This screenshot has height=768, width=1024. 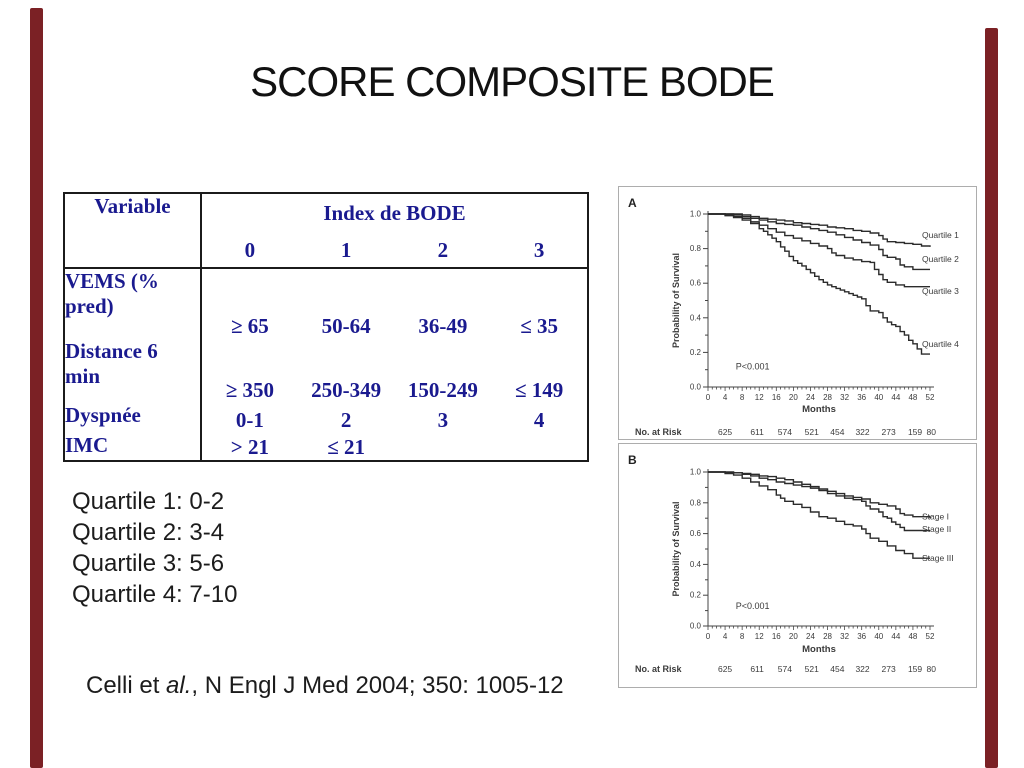 I want to click on table-cell: ≤ 149, so click(x=539, y=390).